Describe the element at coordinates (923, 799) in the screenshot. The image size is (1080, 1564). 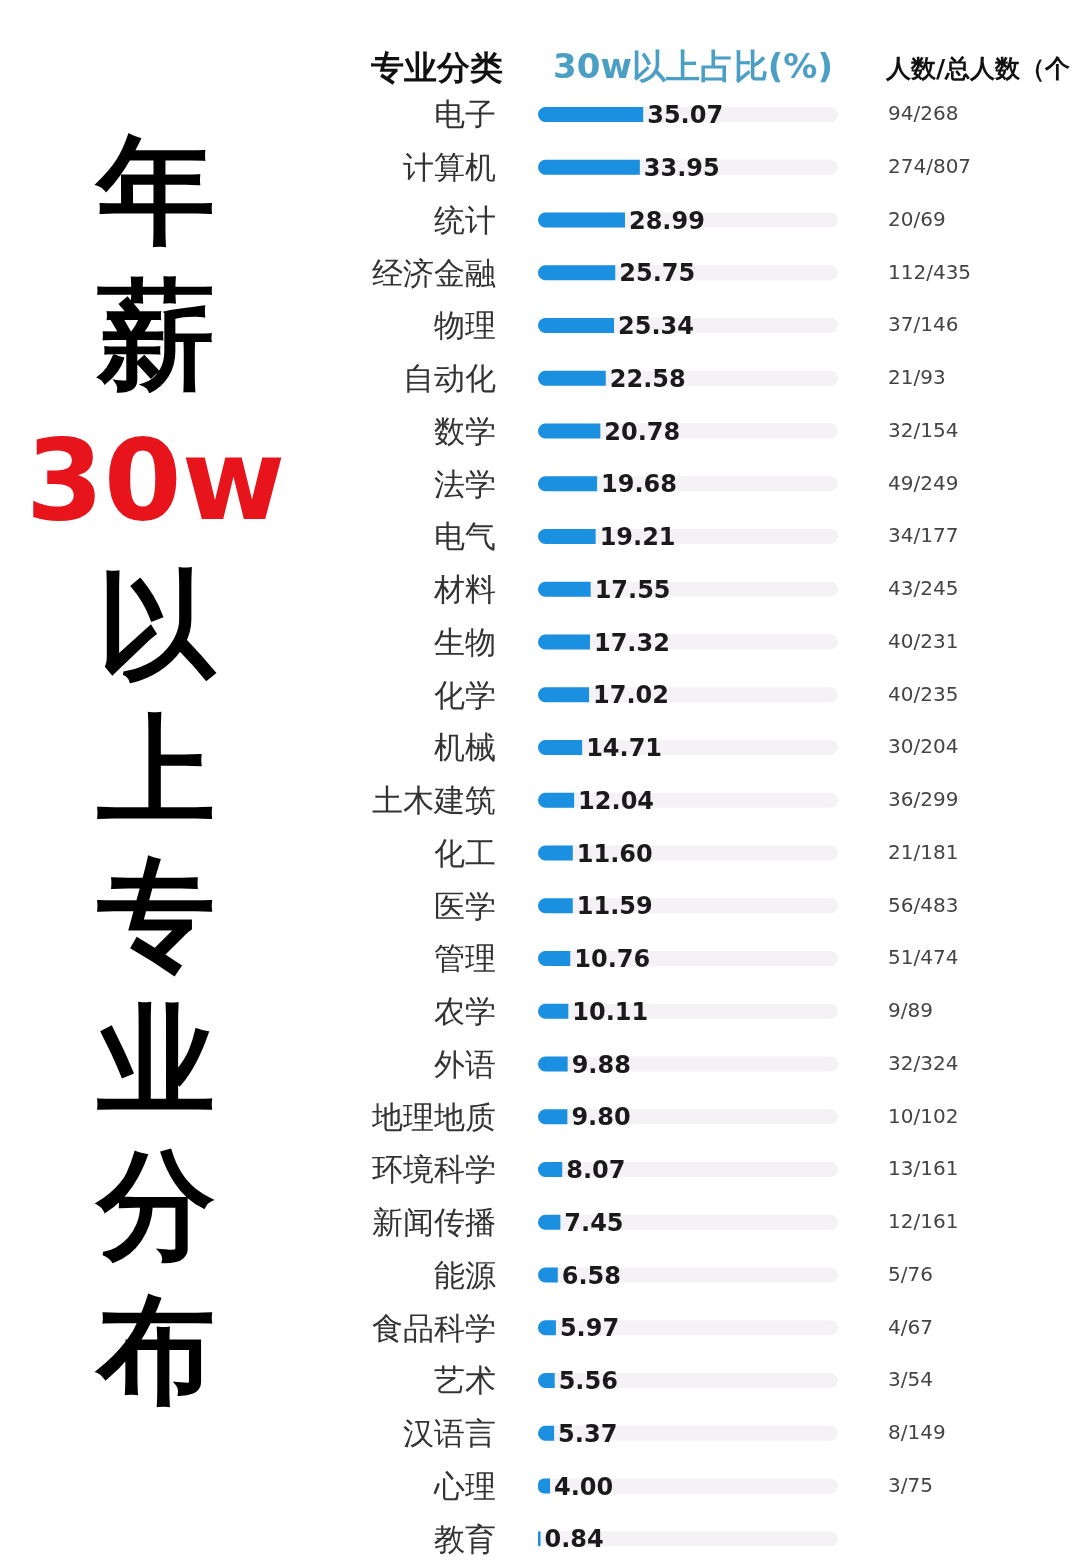
I see `text: 36/299` at that location.